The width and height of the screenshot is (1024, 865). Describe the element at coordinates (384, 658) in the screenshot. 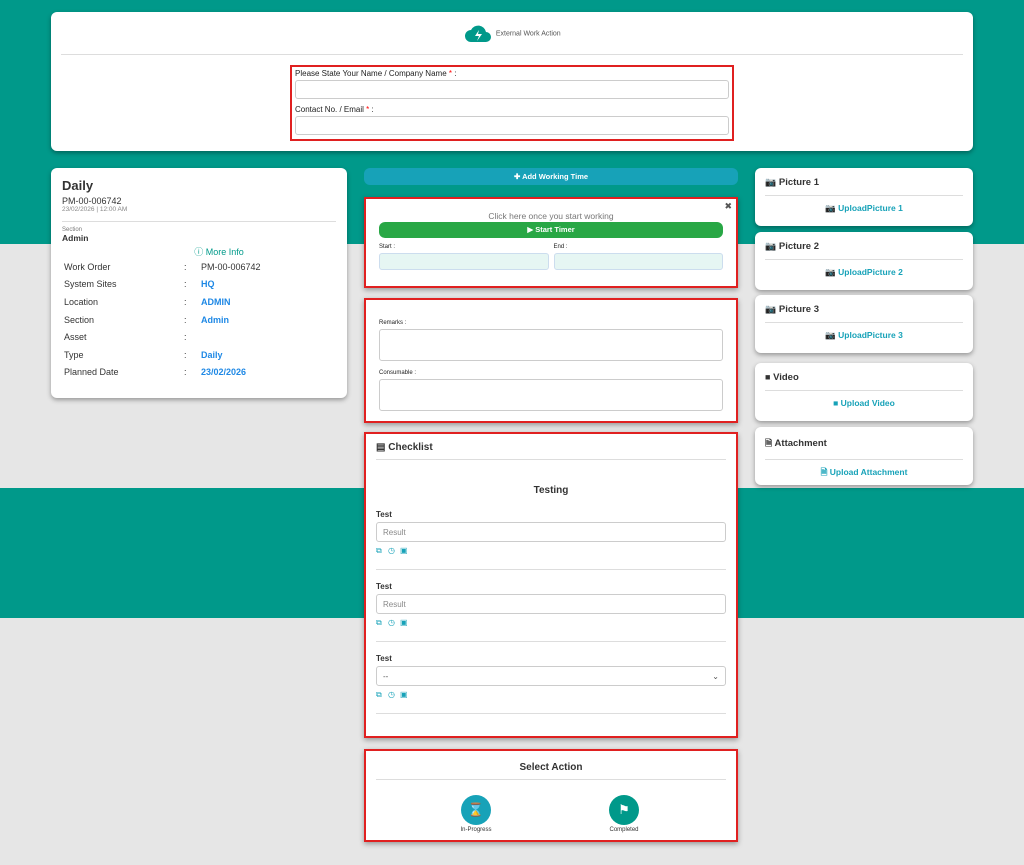

I see `checklist-item-label: Test` at that location.